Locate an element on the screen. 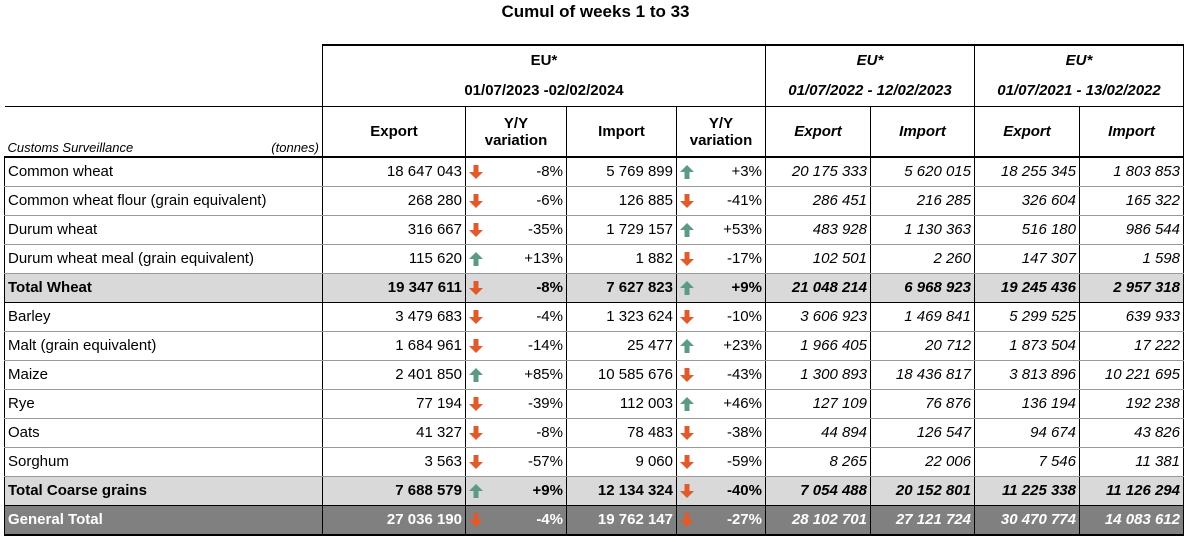  export-variation: +13% is located at coordinates (527, 259).